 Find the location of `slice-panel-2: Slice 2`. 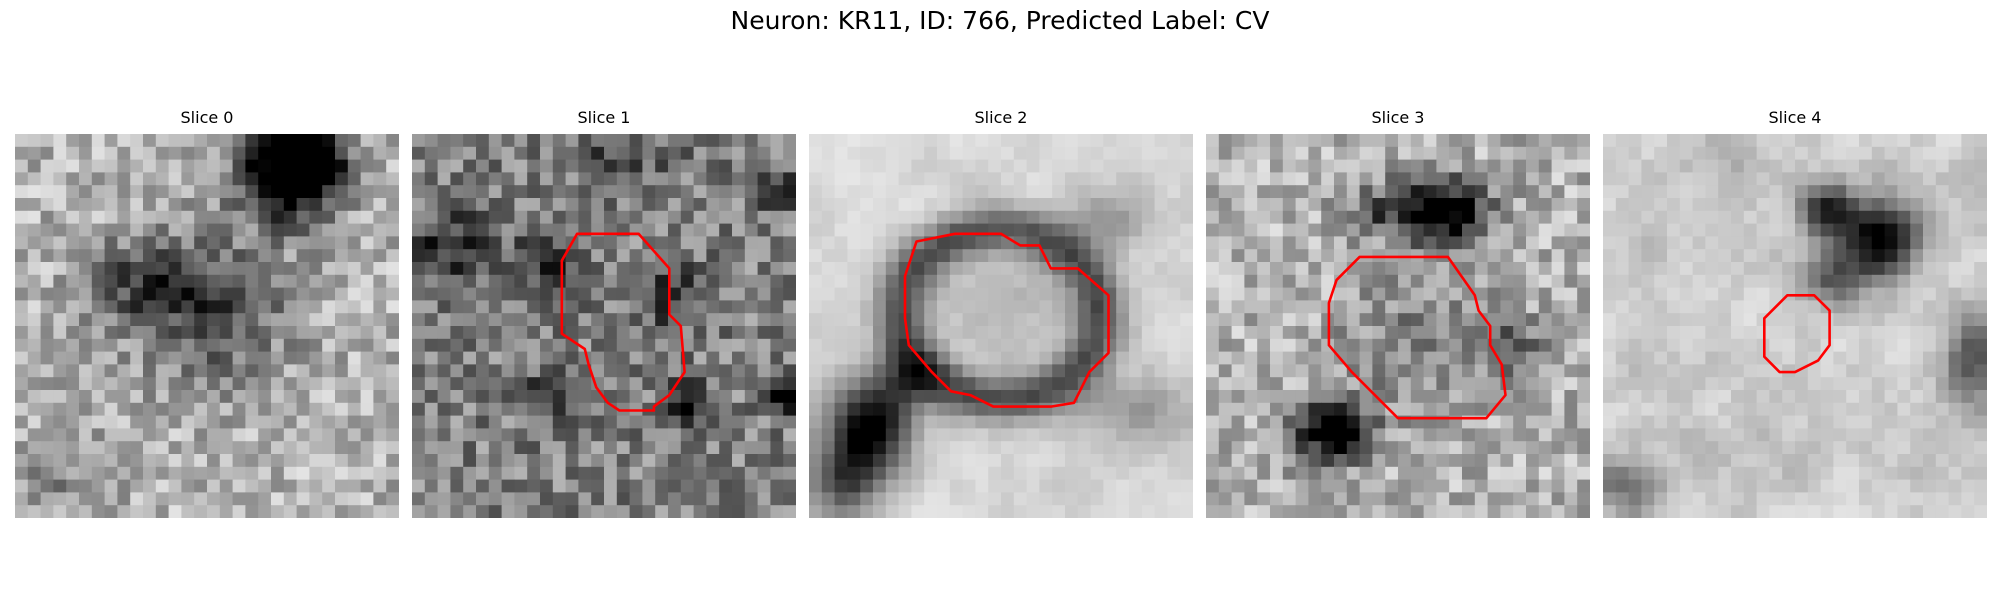

slice-panel-2: Slice 2 is located at coordinates (1001, 313).